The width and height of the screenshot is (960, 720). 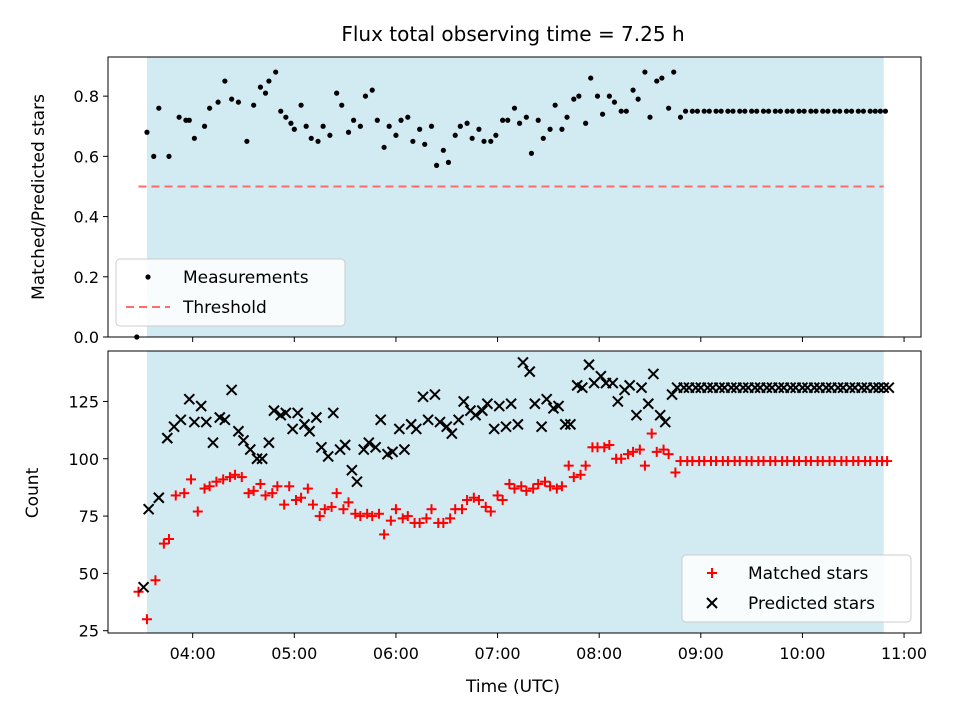 I want to click on legend-marker-predicted, so click(x=712, y=603).